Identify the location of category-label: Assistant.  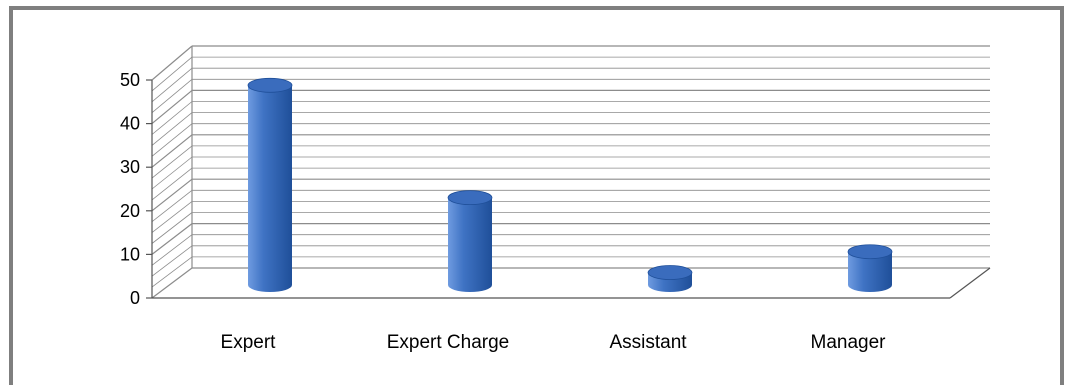
(648, 342).